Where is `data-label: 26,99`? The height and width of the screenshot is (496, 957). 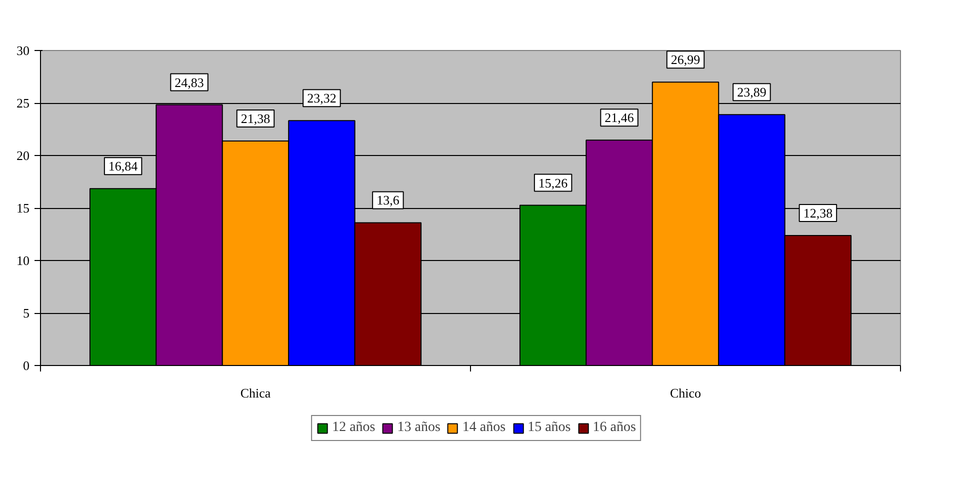 data-label: 26,99 is located at coordinates (685, 60).